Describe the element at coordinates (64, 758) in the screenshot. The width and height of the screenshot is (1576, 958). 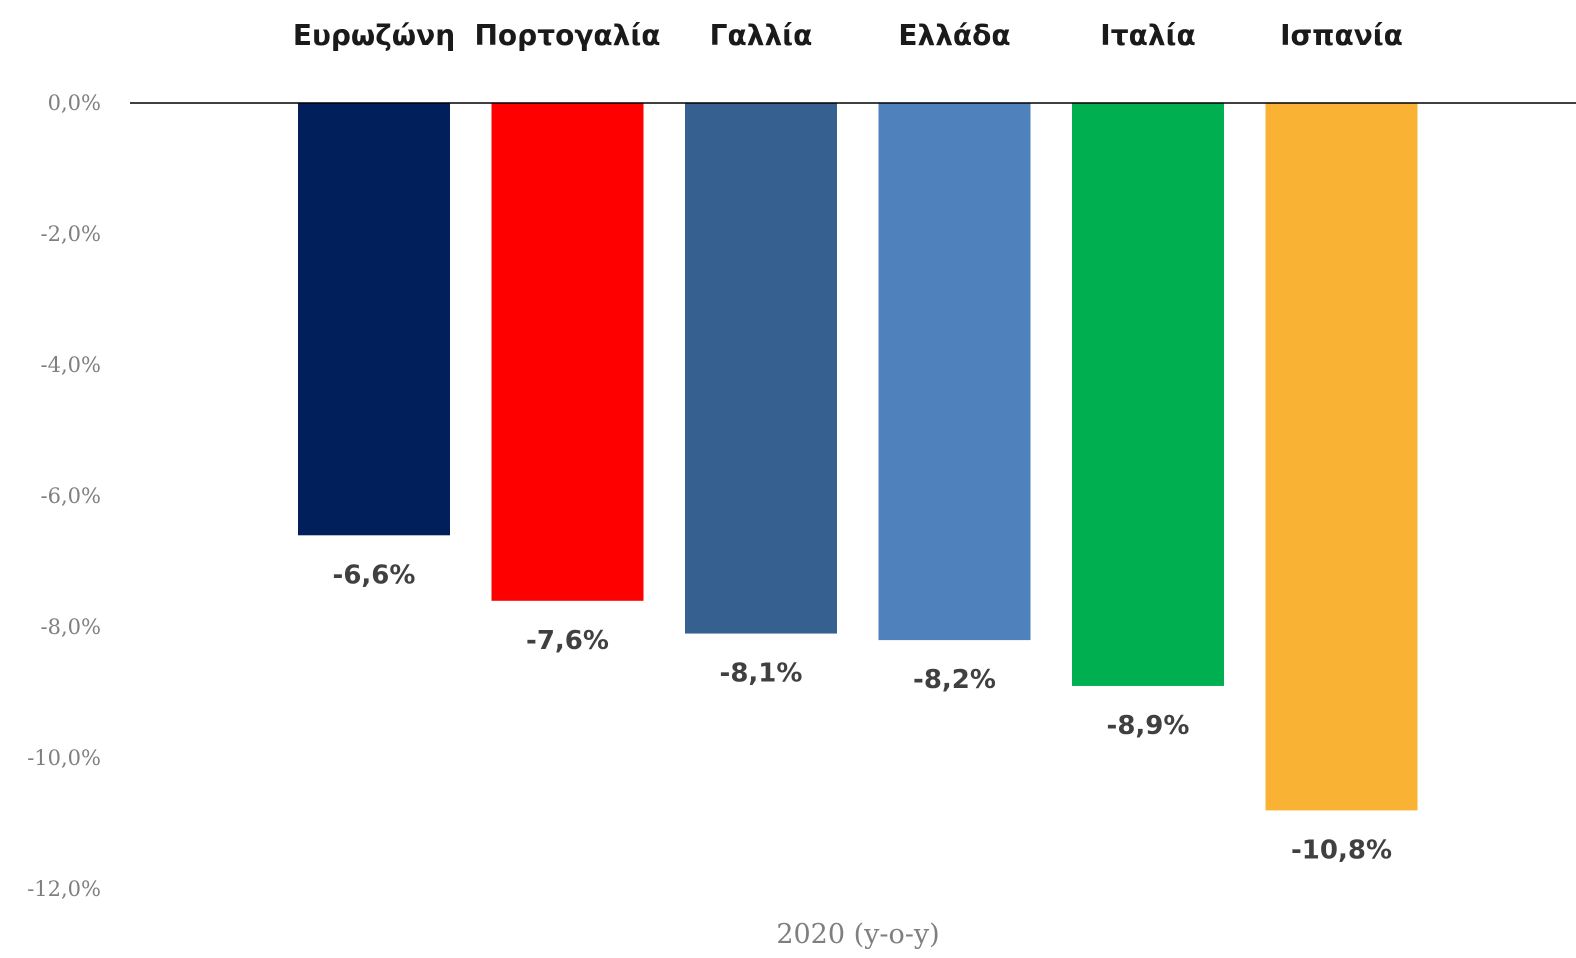
I see `y-tick-label: -10,0%` at that location.